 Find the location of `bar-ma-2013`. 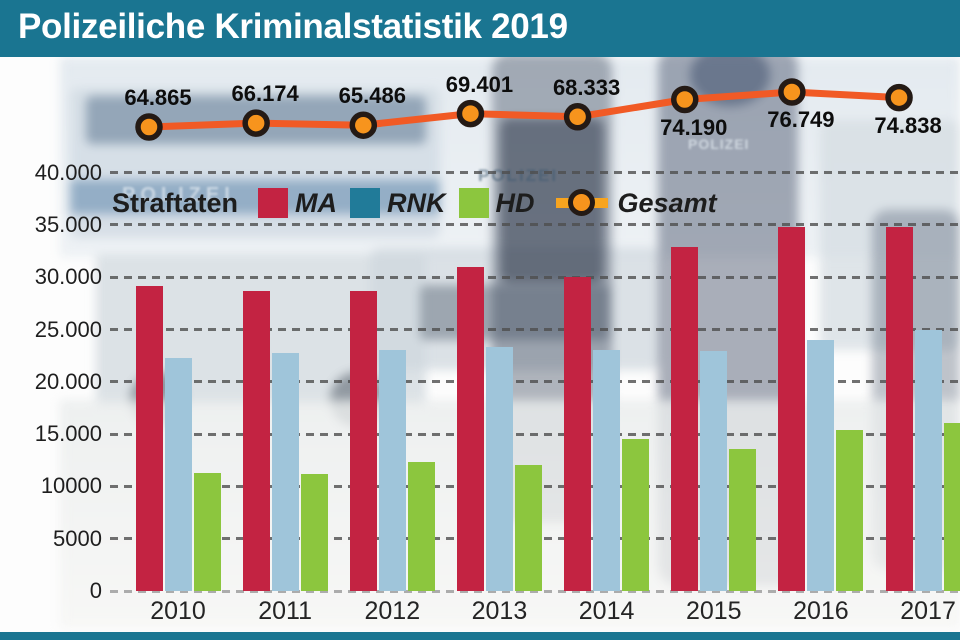

bar-ma-2013 is located at coordinates (470, 428).